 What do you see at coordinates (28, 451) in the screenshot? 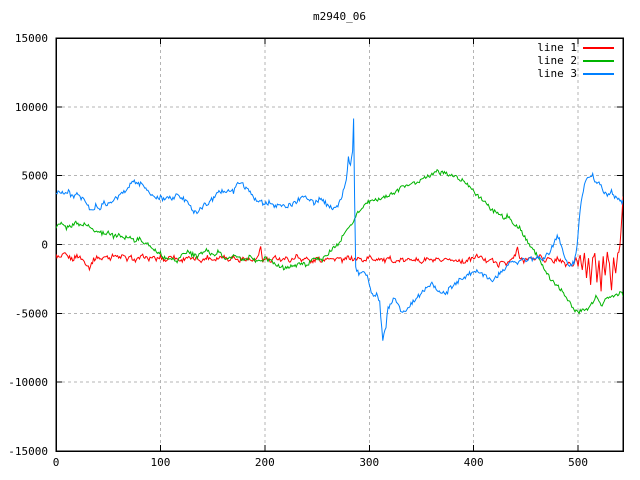
I see `y-tick-label: -15000` at bounding box center [28, 451].